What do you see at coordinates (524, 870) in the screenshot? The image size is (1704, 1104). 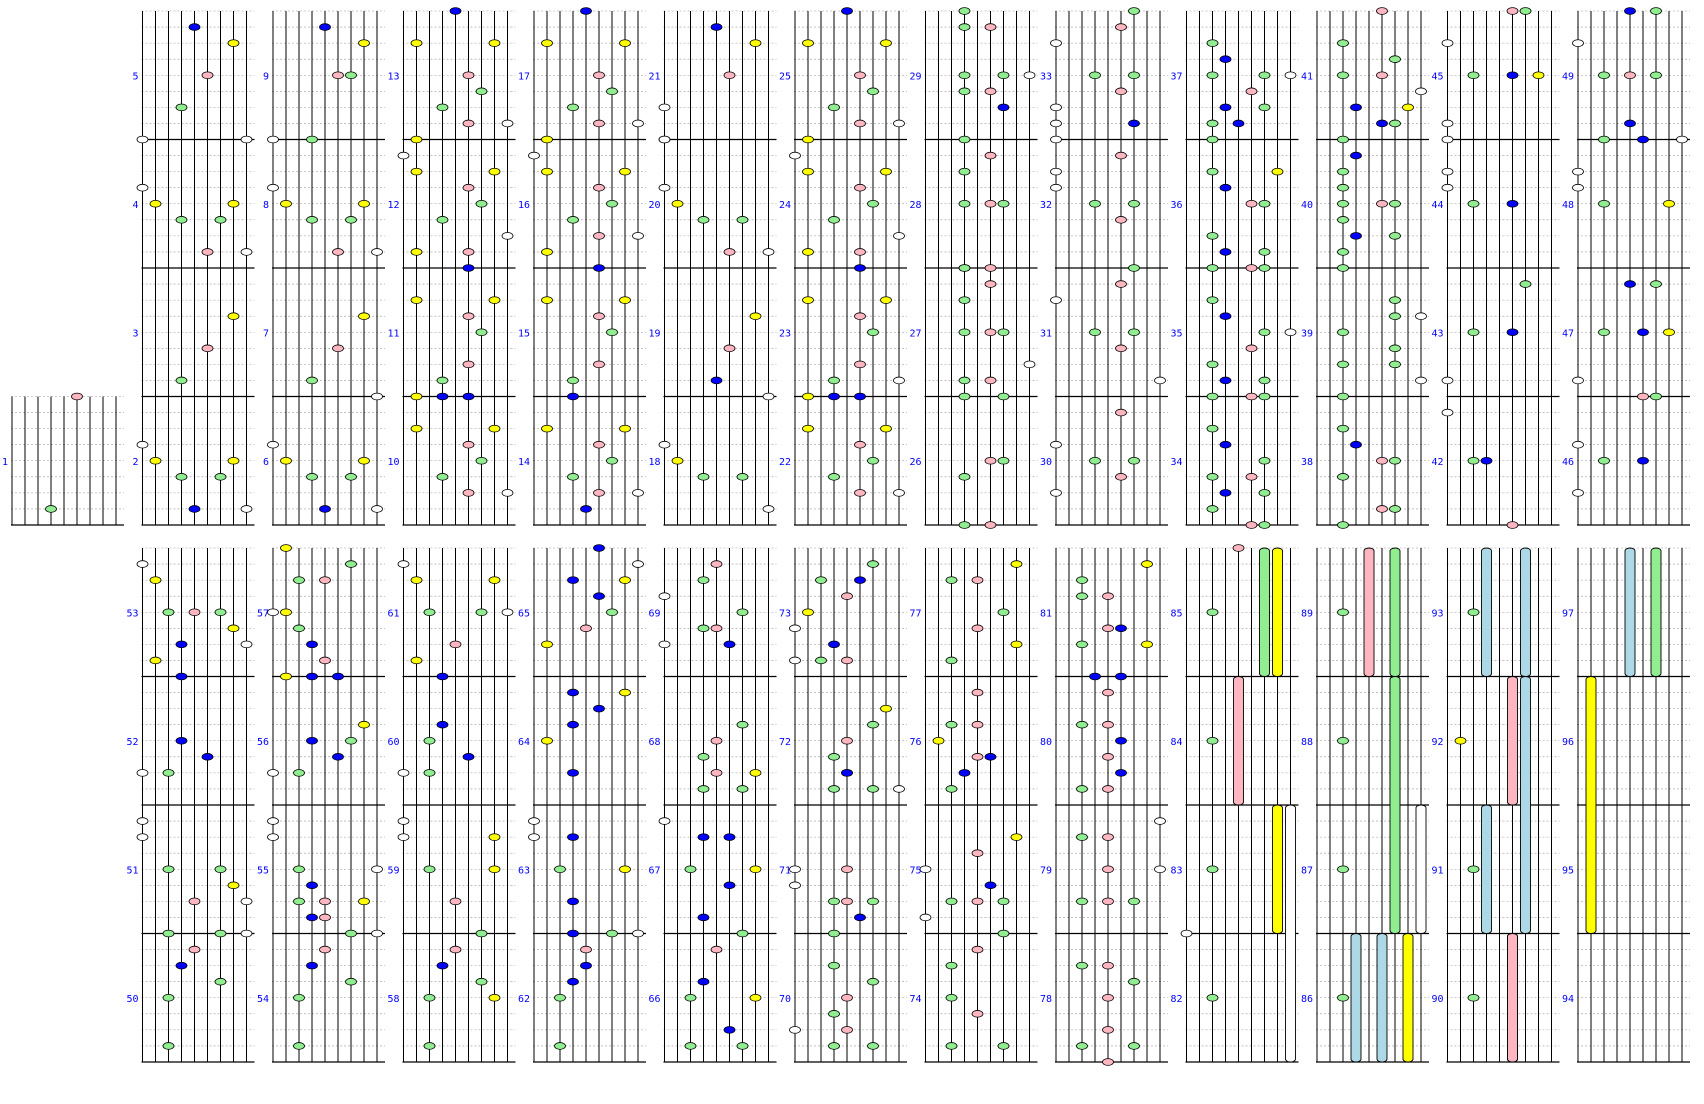 I see `measure-number: 63` at bounding box center [524, 870].